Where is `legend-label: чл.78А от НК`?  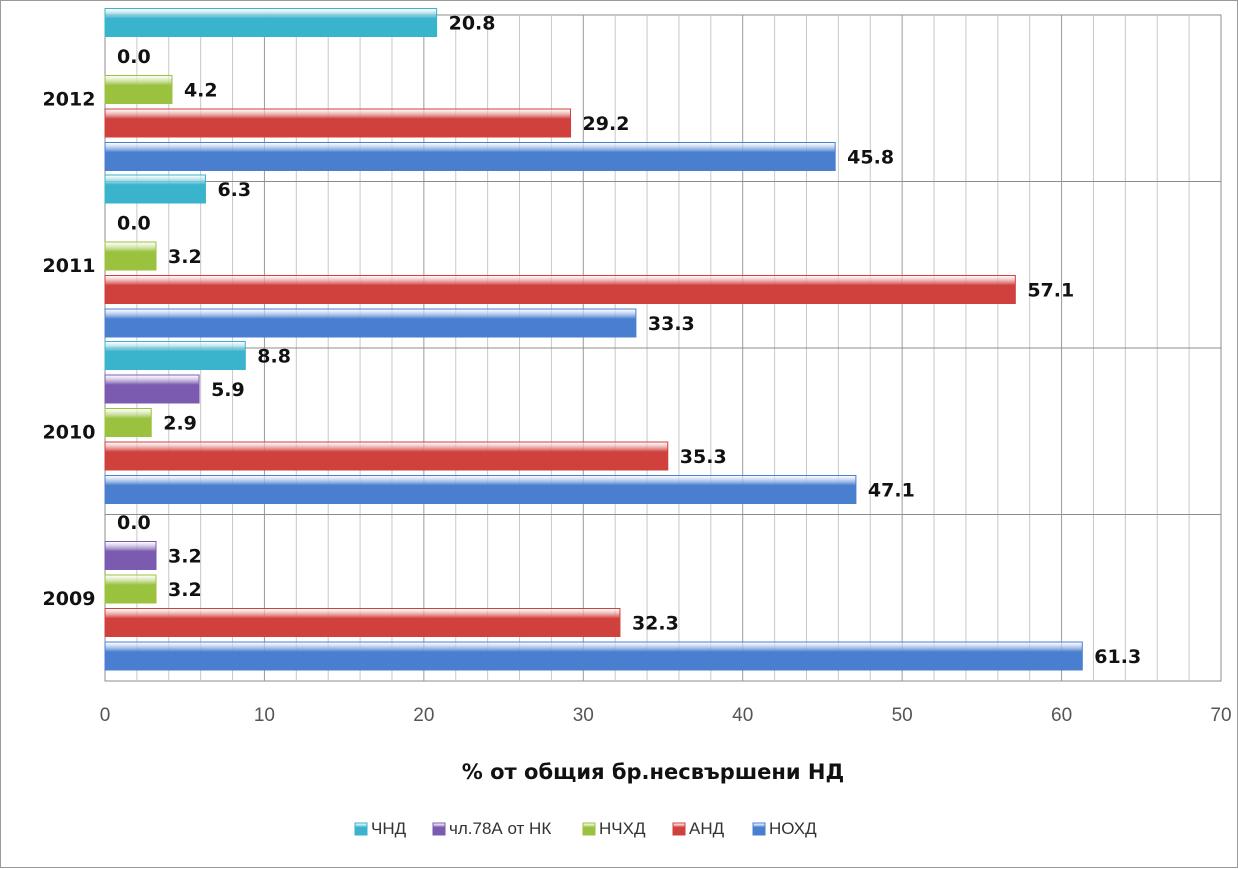 legend-label: чл.78А от НК is located at coordinates (500, 828).